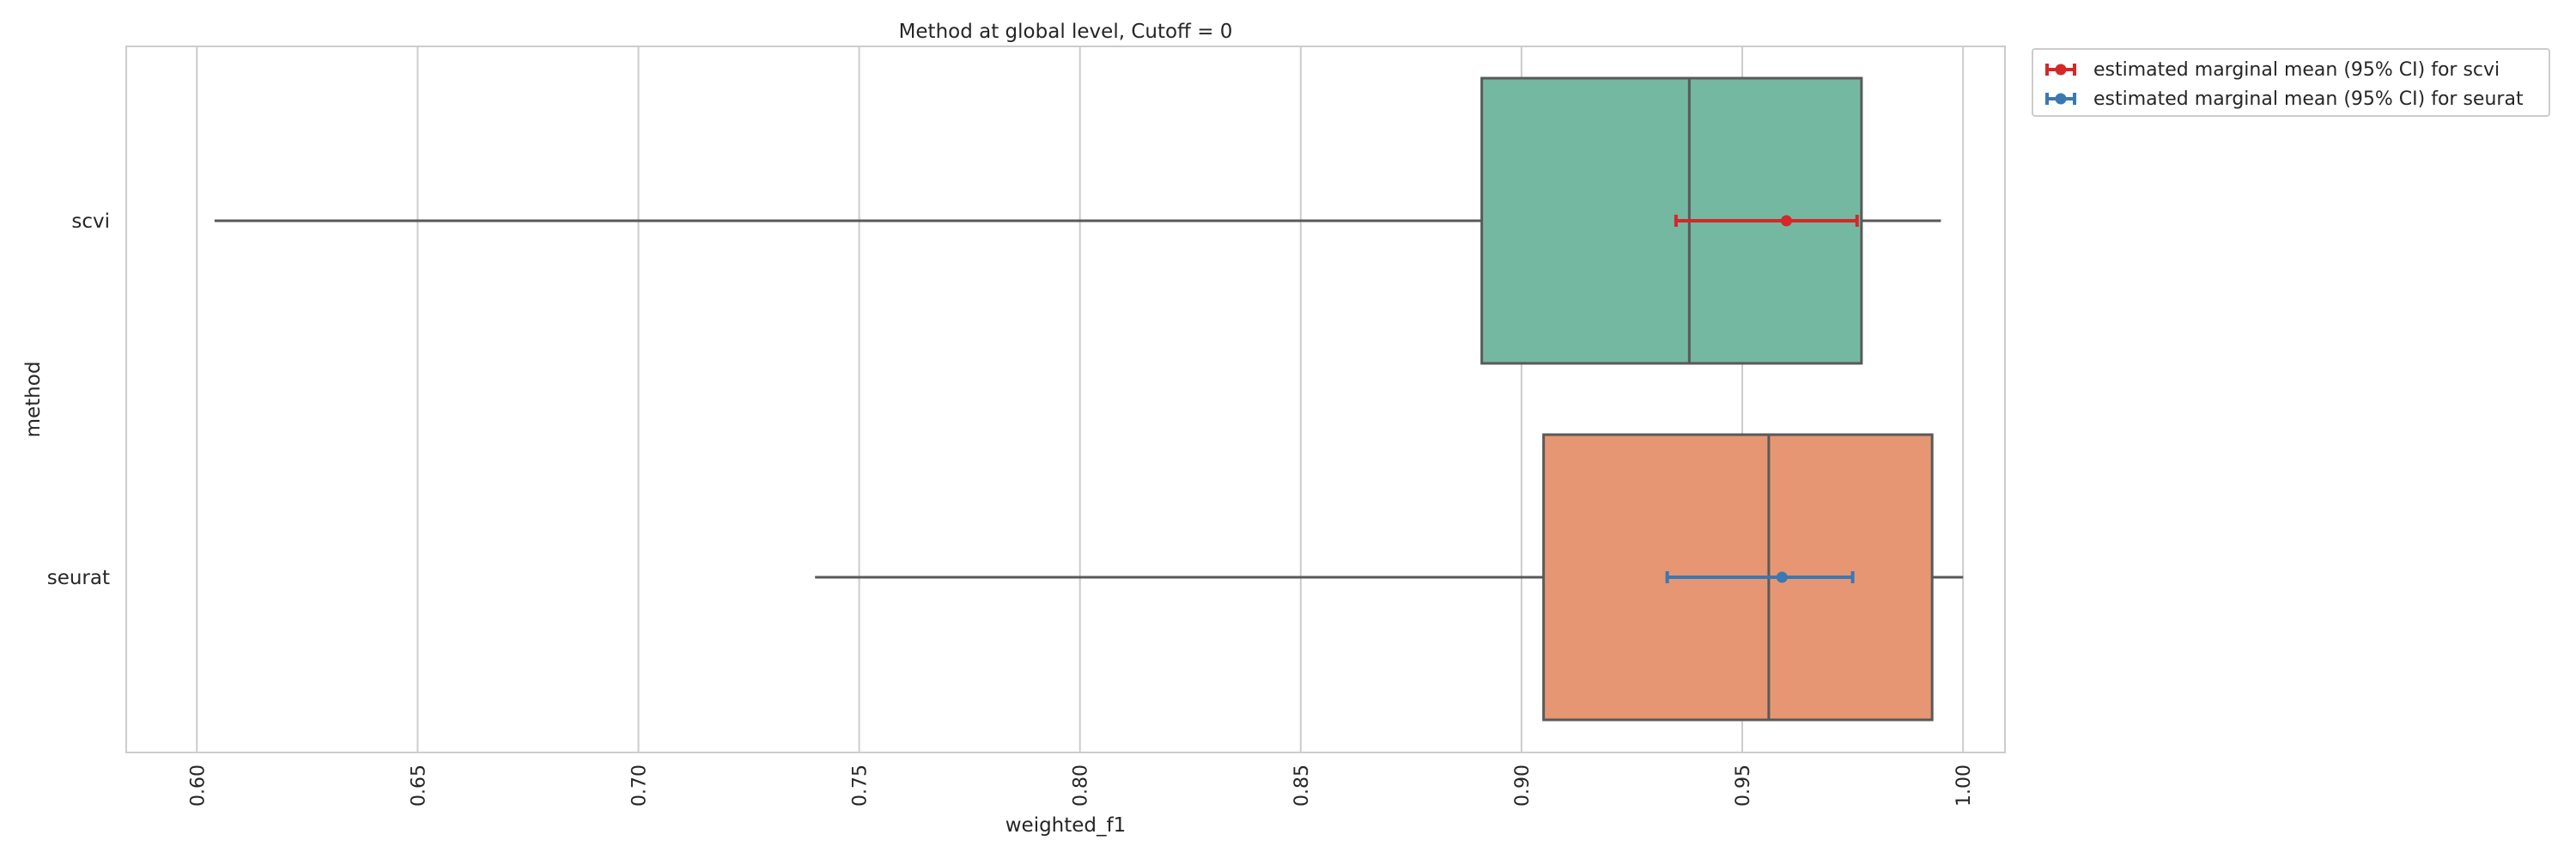 The width and height of the screenshot is (2576, 859). I want to click on legend-marker-scvi, so click(2060, 70).